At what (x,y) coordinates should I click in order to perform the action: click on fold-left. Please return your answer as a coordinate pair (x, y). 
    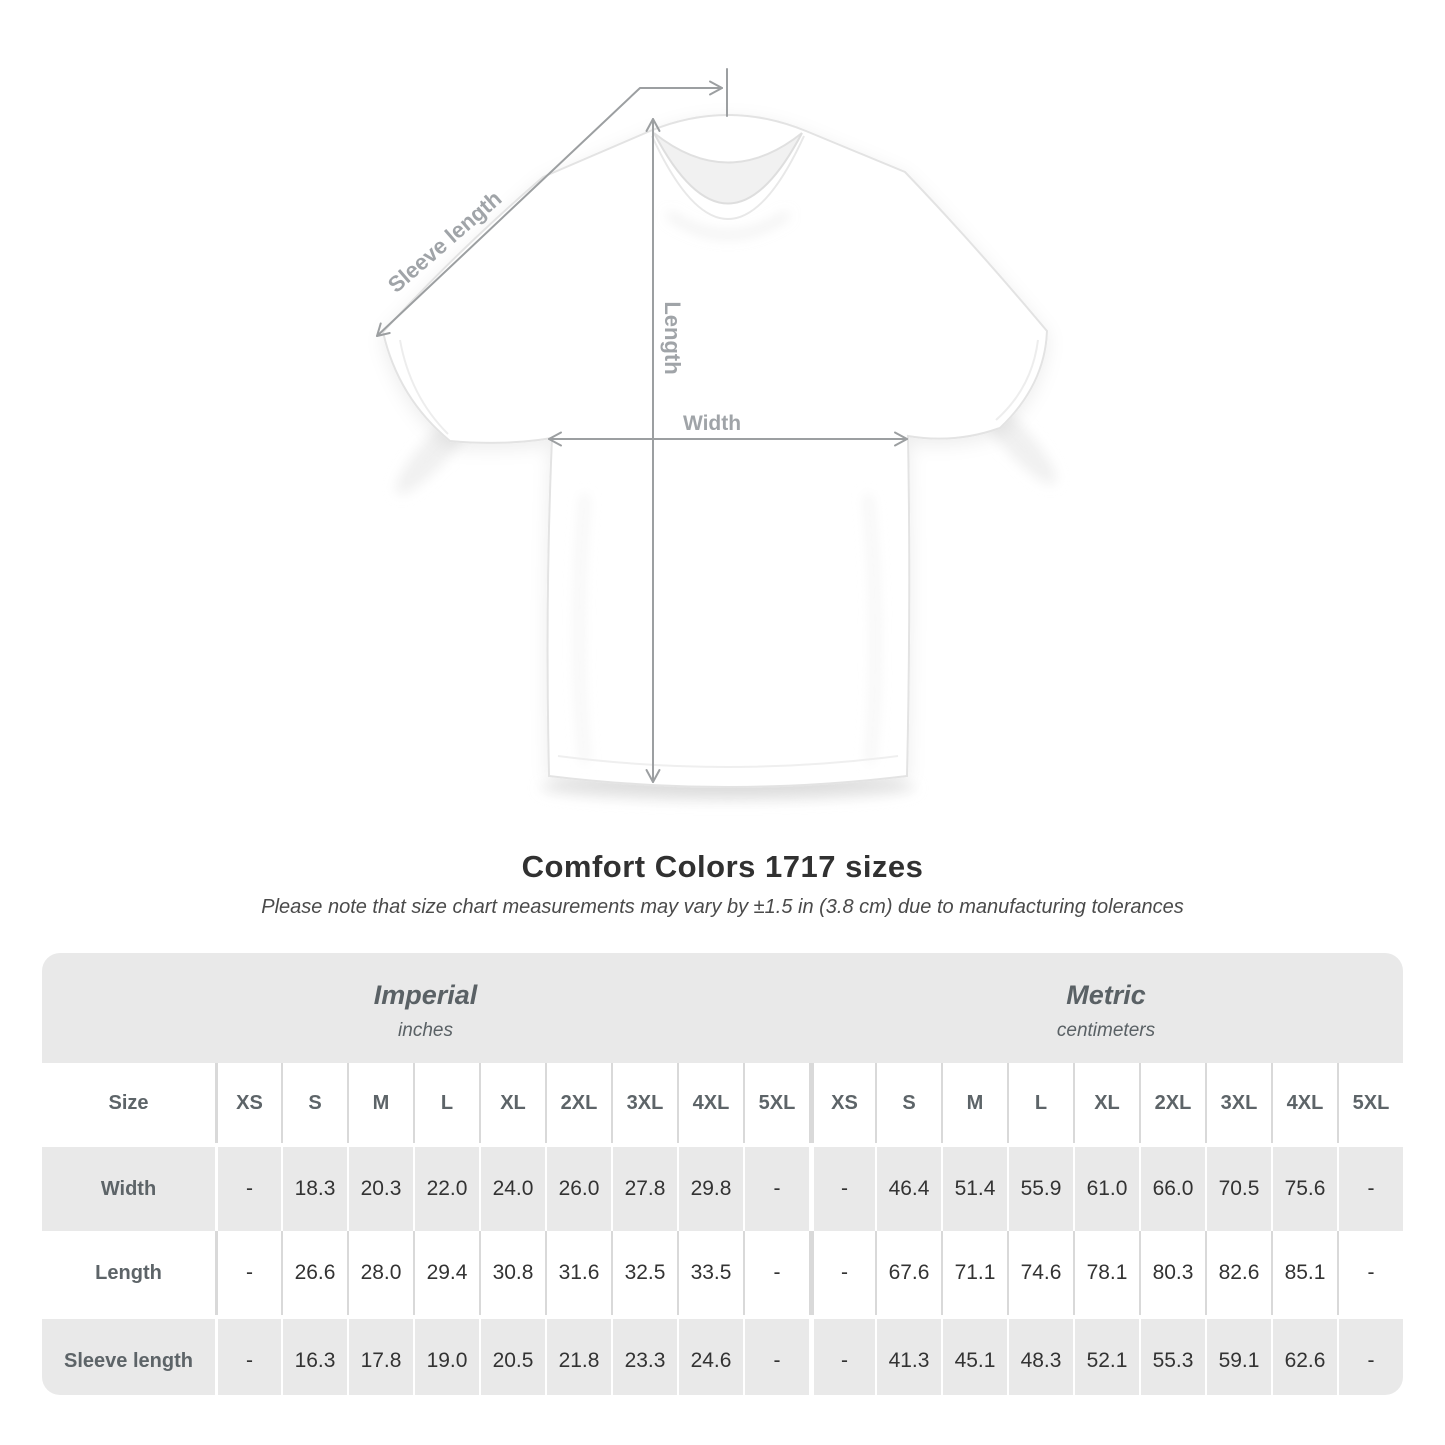
    Looking at the image, I should click on (582, 628).